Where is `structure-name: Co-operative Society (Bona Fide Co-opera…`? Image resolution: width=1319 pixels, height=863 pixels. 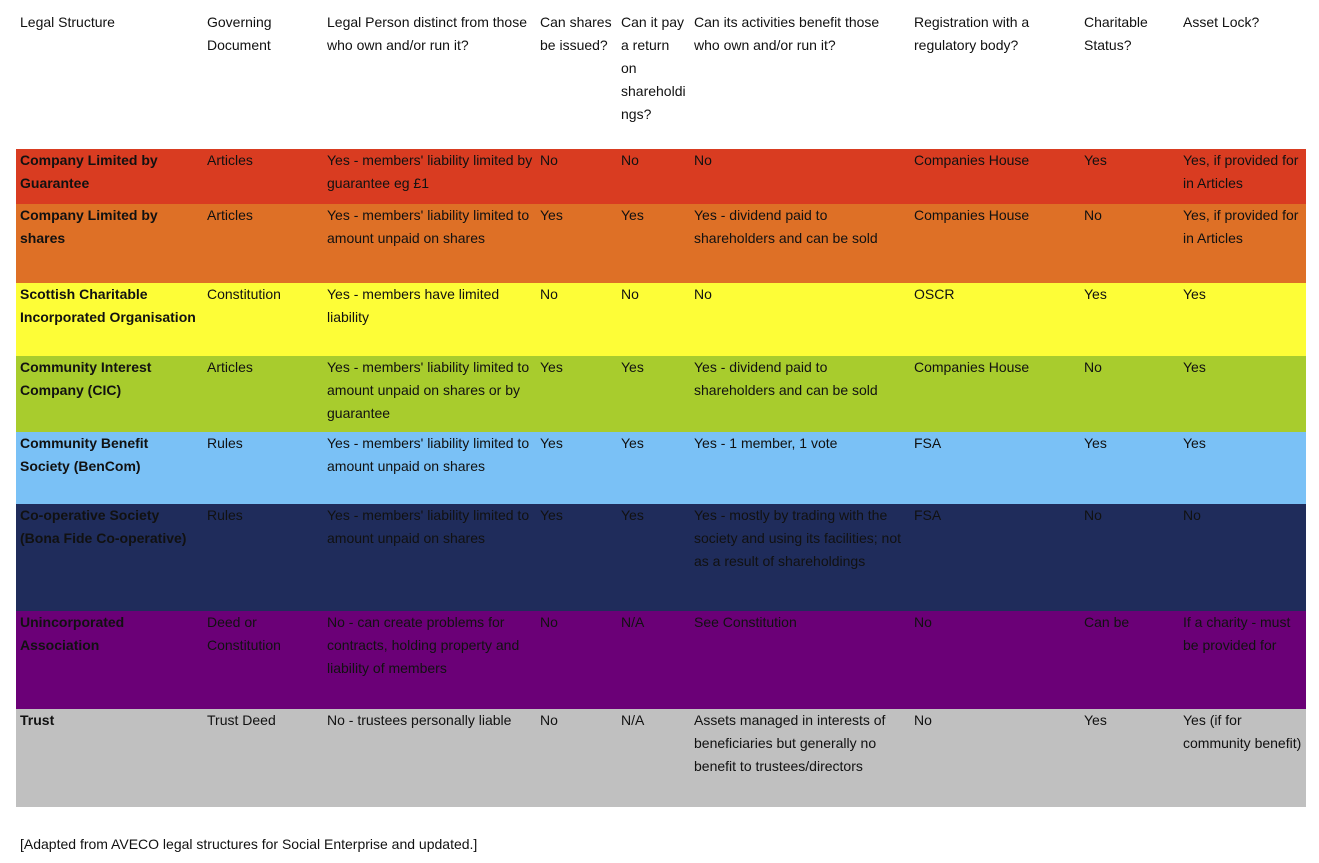
structure-name: Co-operative Society (Bona Fide Co-opera… is located at coordinates (103, 526).